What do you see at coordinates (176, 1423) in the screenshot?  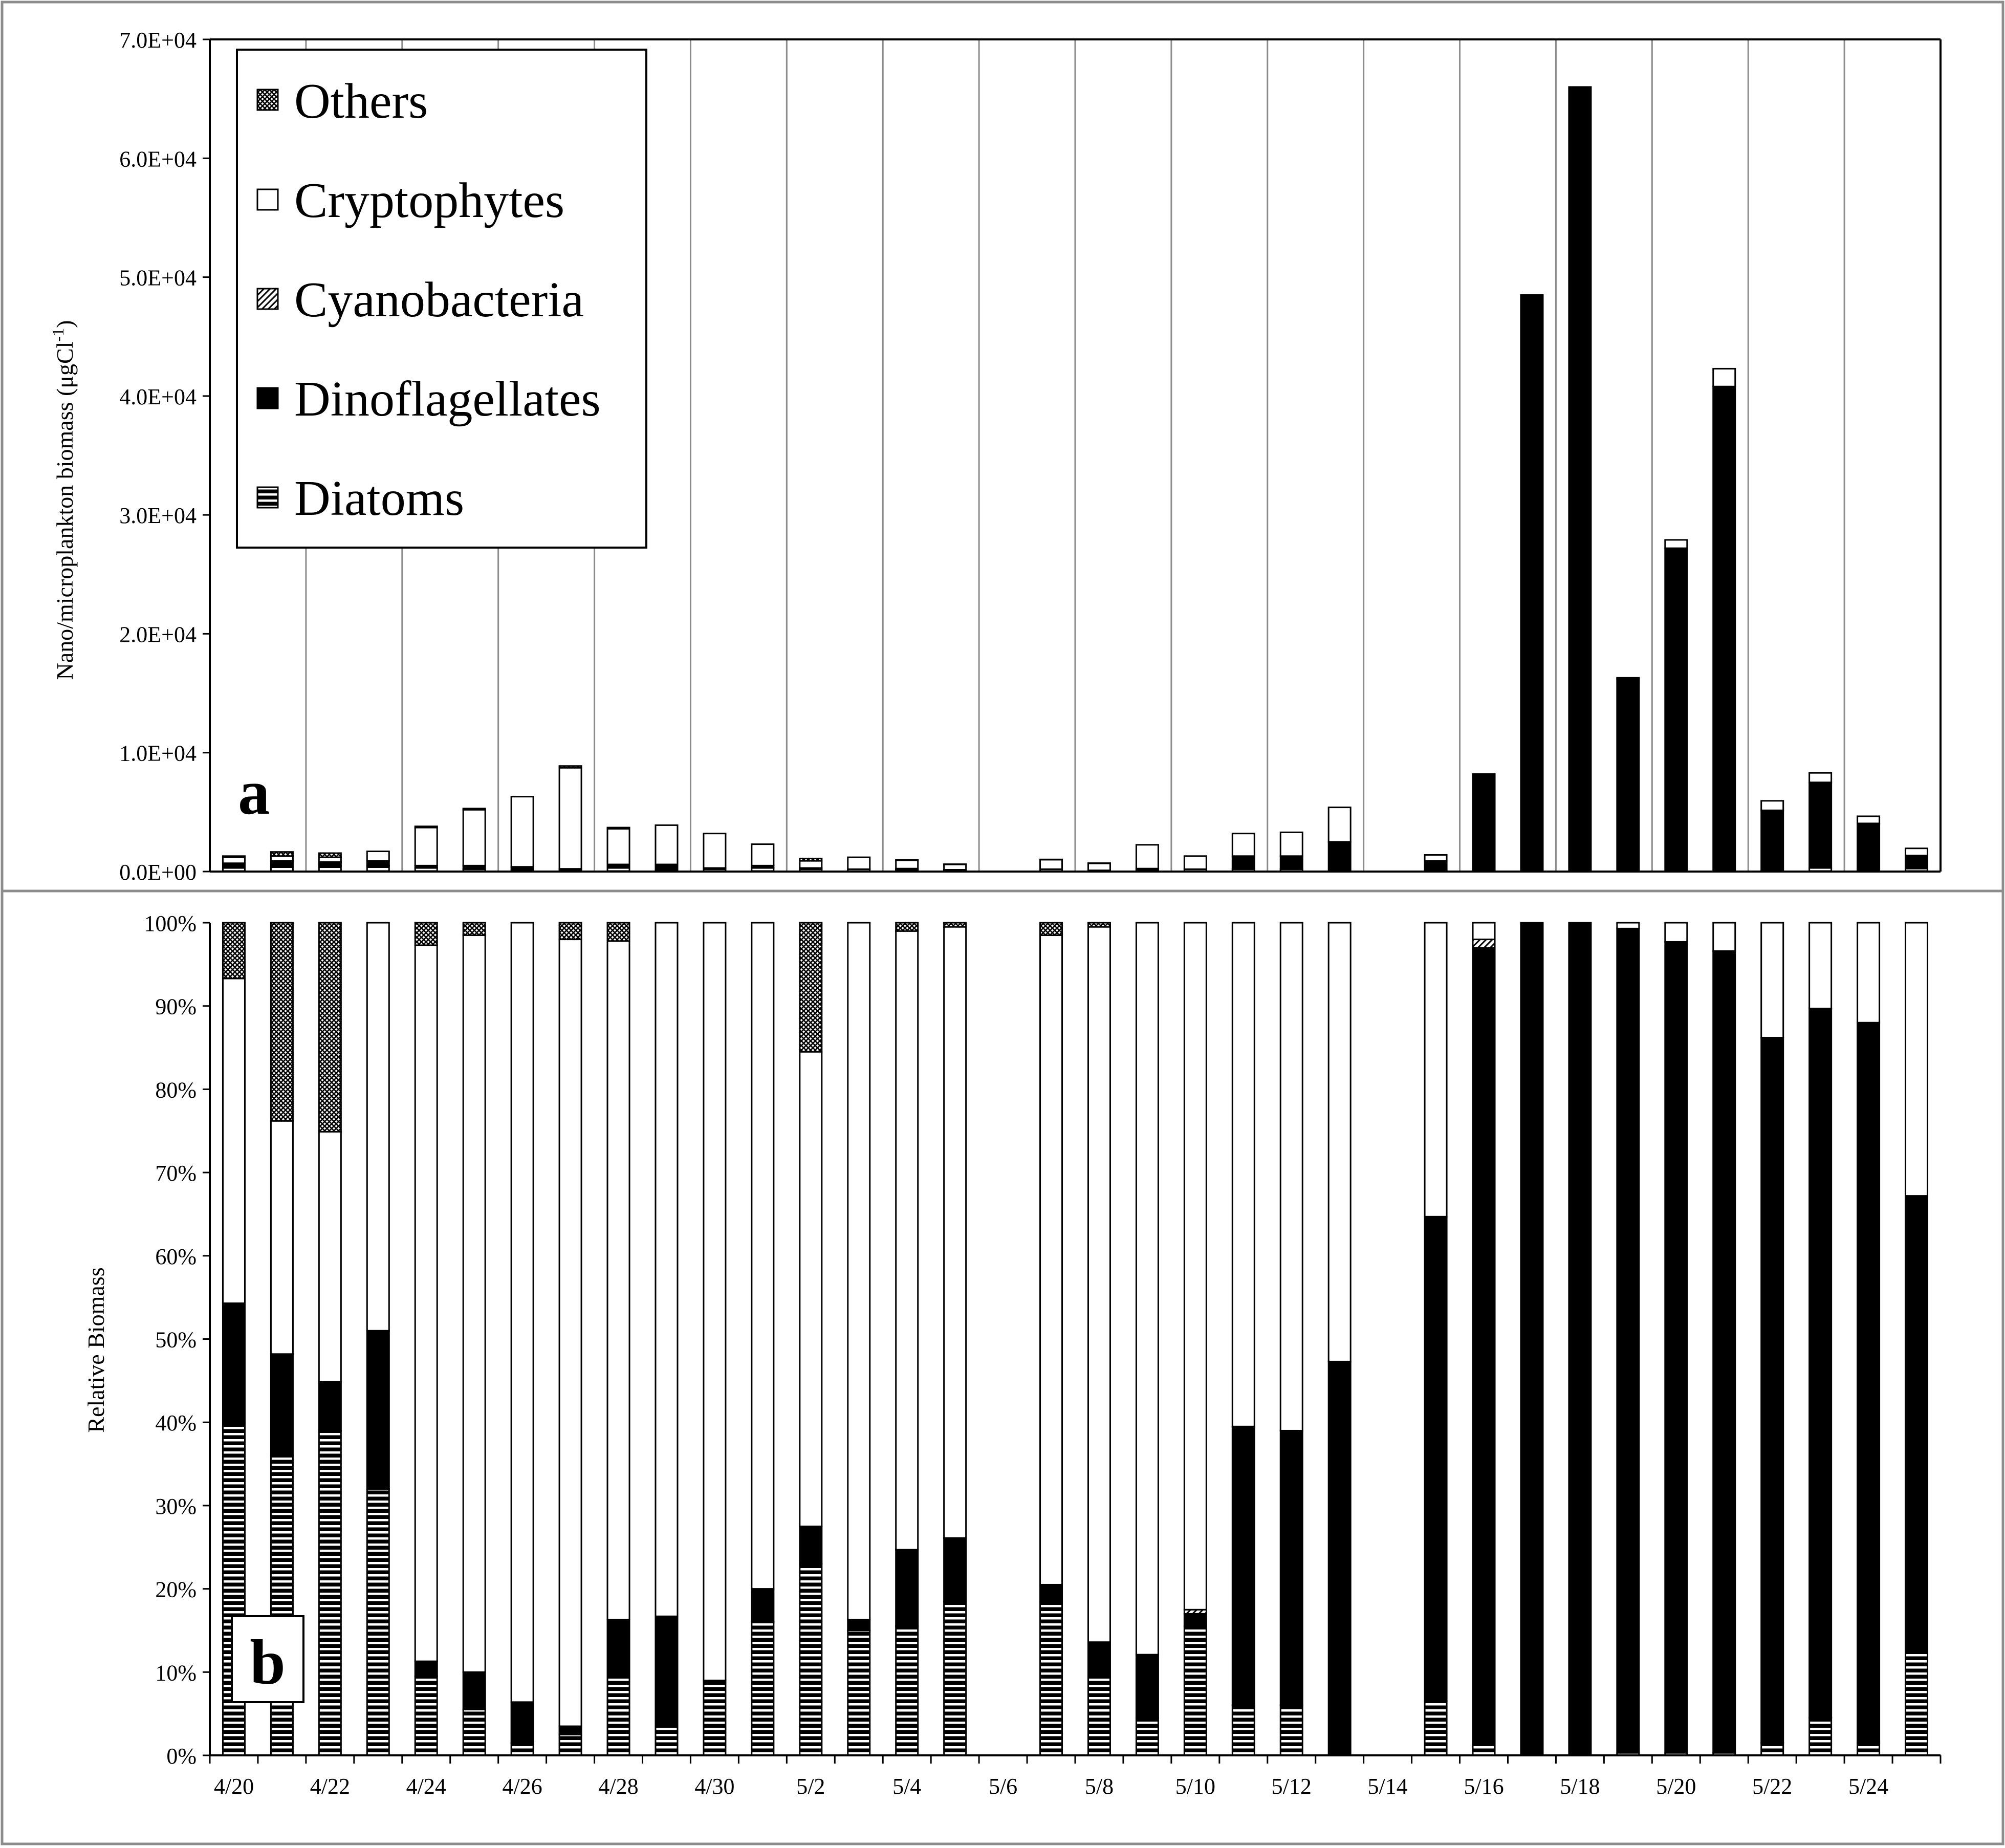 I see `y-tick-label: 40%` at bounding box center [176, 1423].